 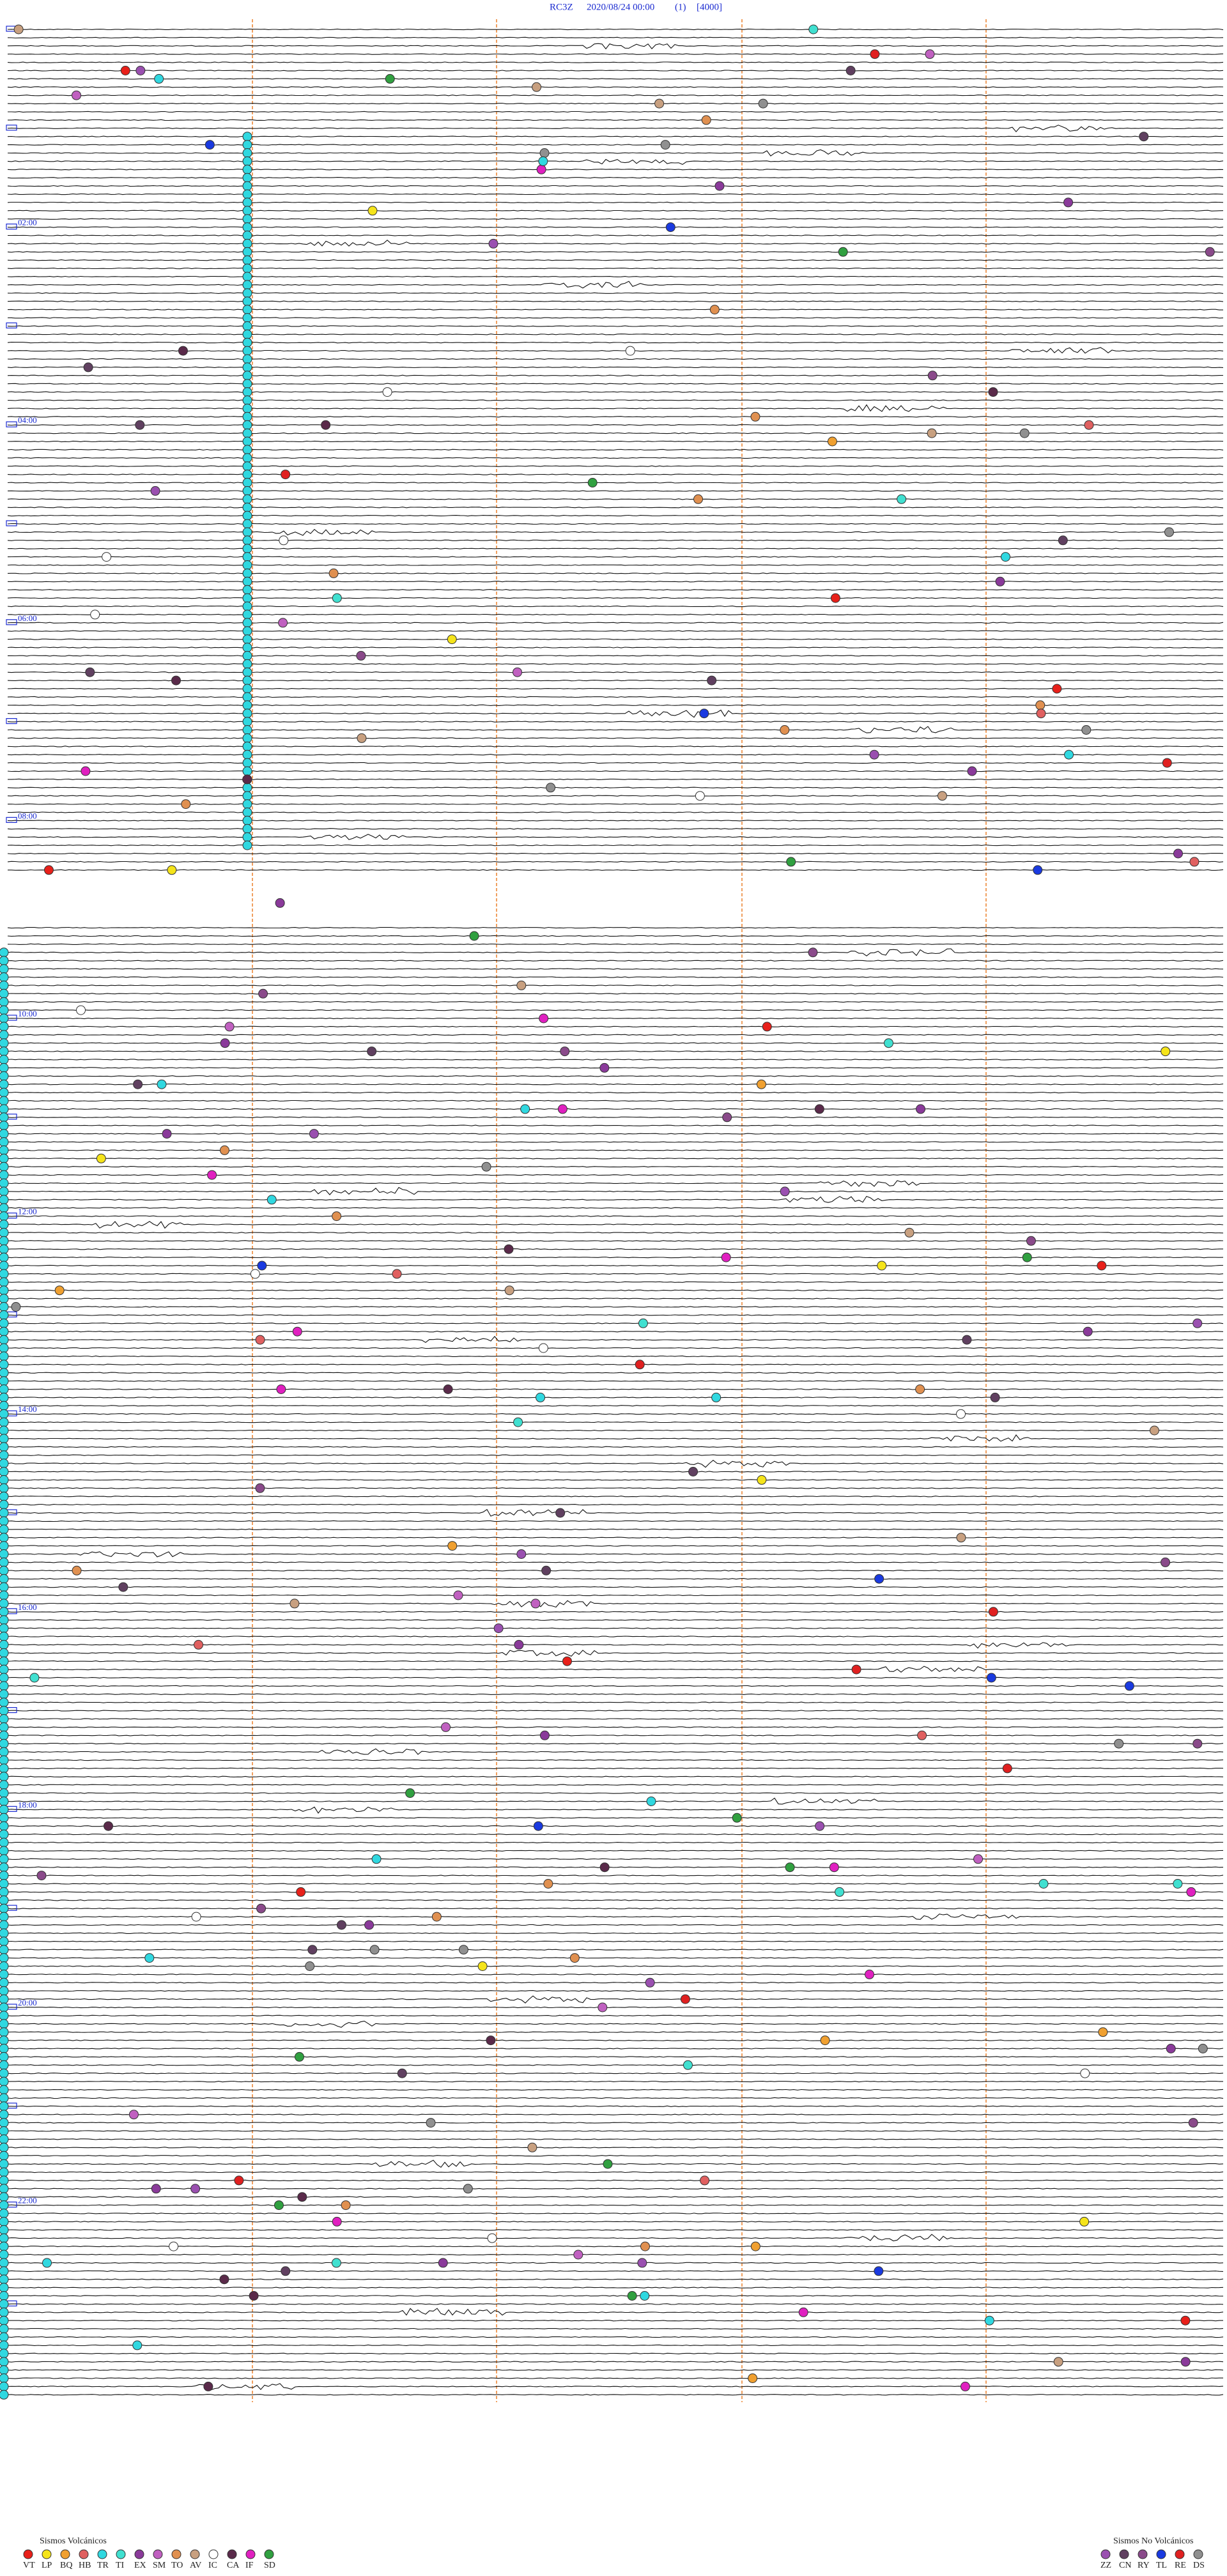 What do you see at coordinates (27, 2200) in the screenshot?
I see `hour-label: 22:00` at bounding box center [27, 2200].